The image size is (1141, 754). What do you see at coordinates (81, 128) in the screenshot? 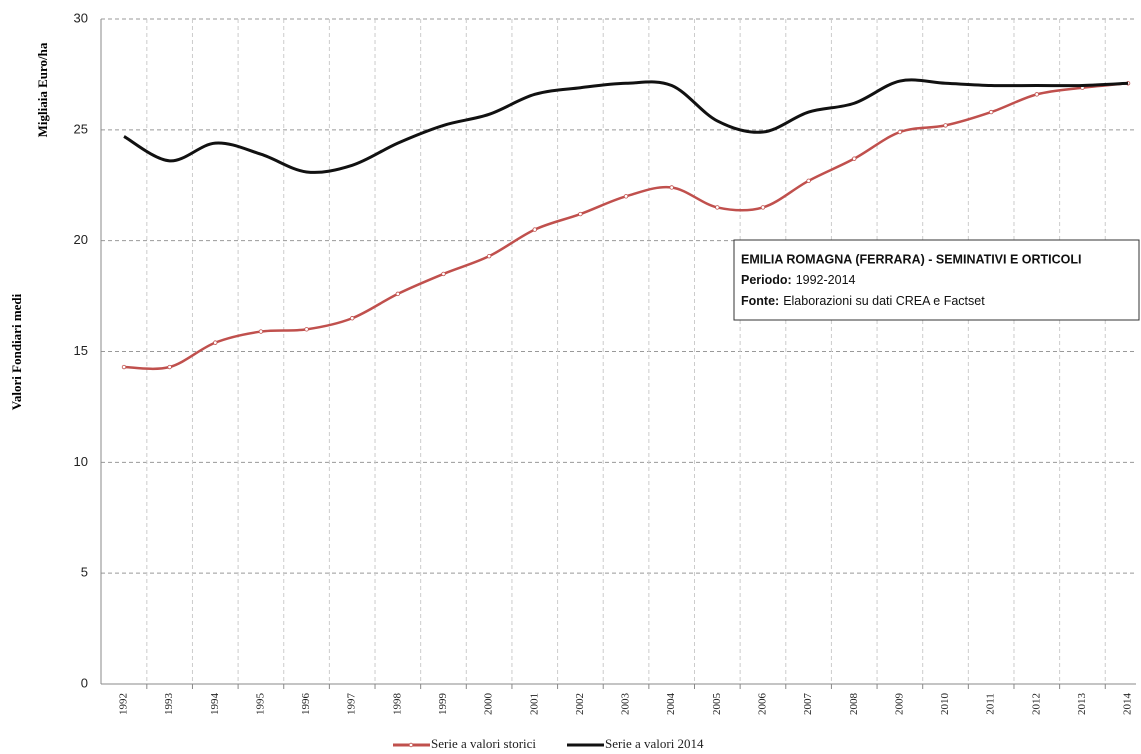
I see `y-tick-label: 25` at bounding box center [81, 128].